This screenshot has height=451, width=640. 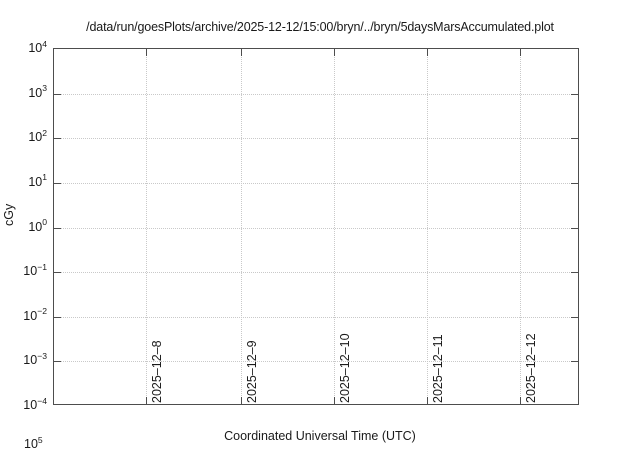 I want to click on y-axis-title: cGy, so click(x=9, y=214).